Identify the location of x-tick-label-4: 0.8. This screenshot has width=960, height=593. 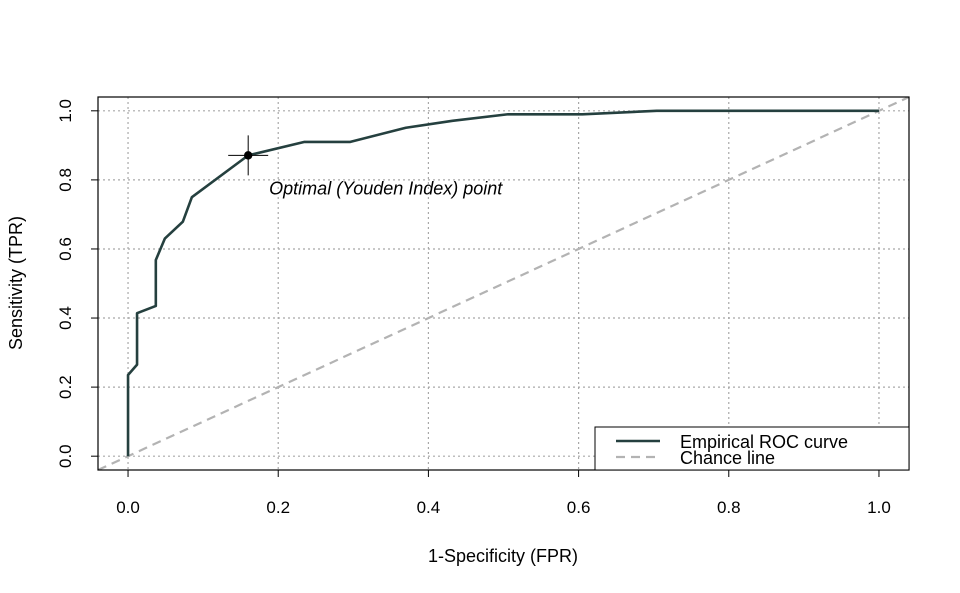
(729, 507).